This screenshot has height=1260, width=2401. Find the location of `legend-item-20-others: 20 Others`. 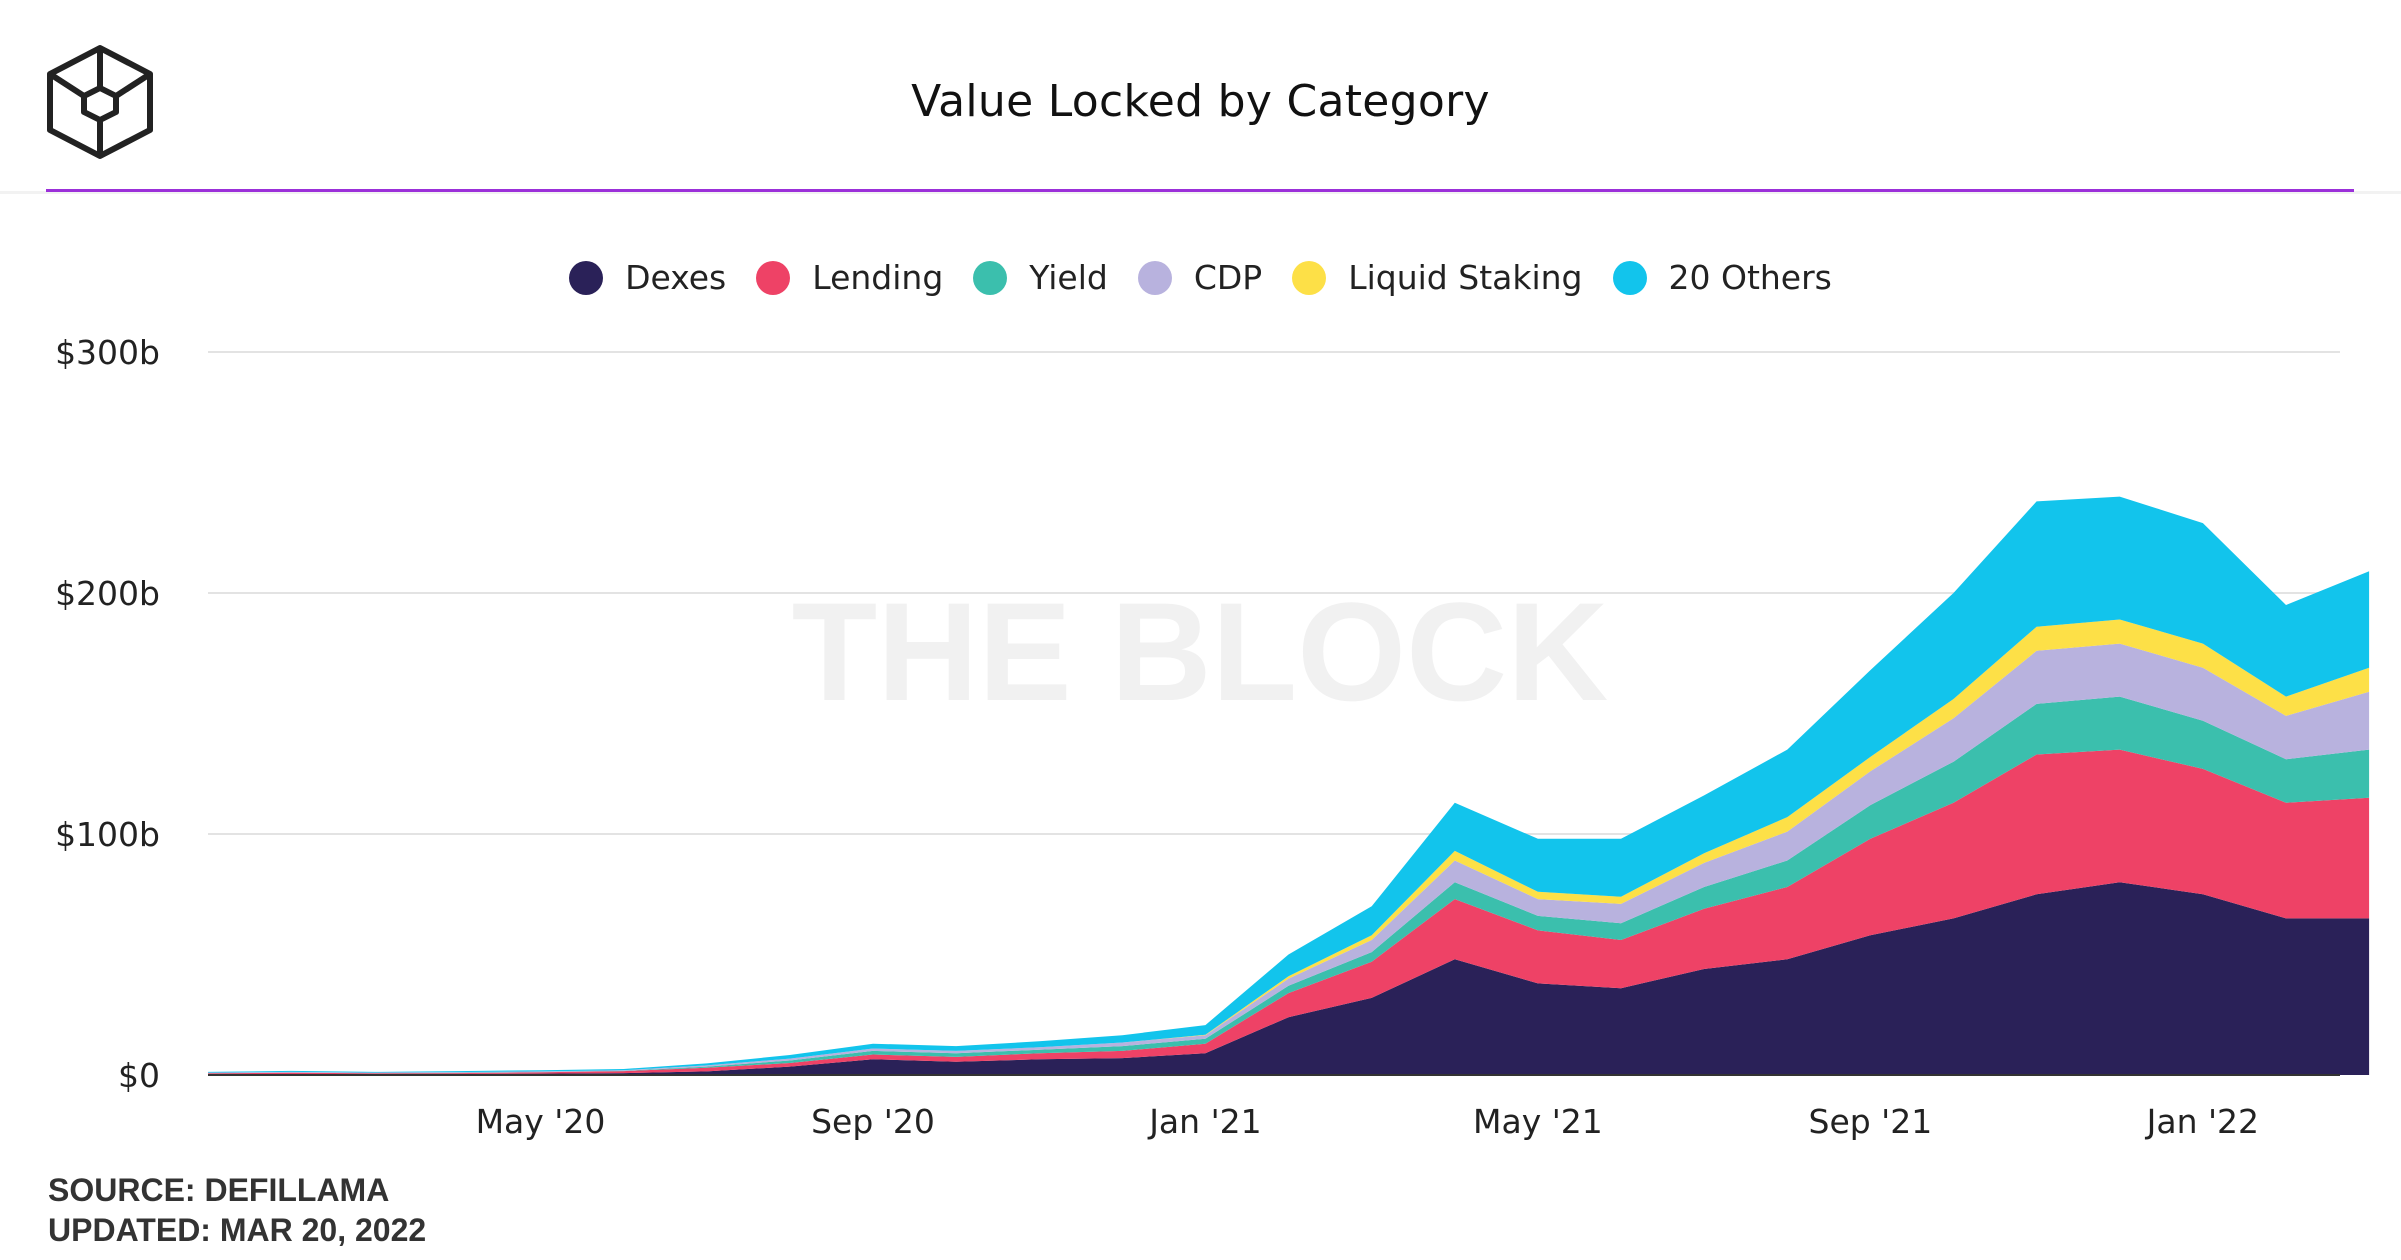

legend-item-20-others: 20 Others is located at coordinates (1722, 277).